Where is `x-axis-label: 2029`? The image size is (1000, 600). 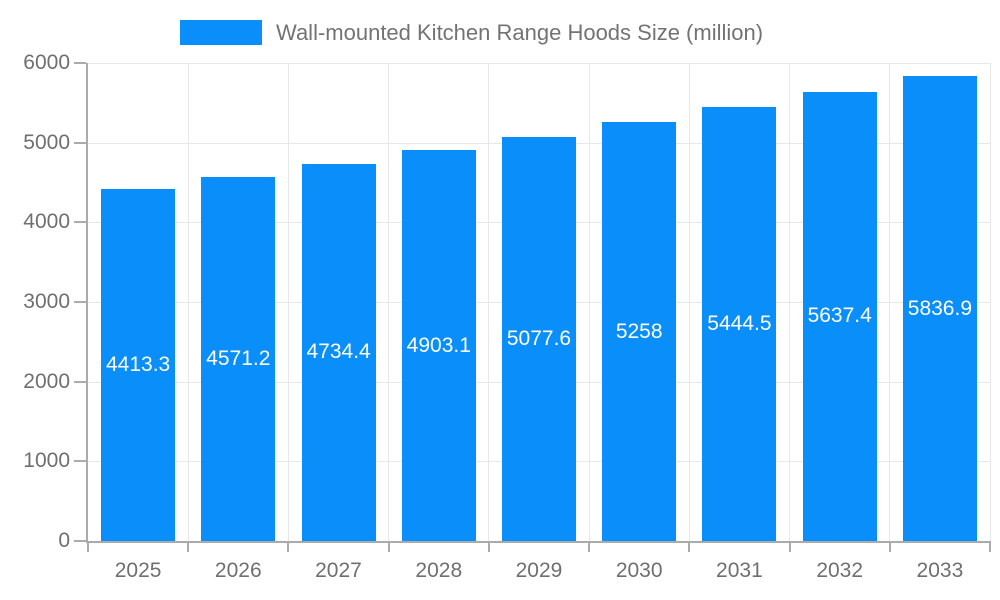 x-axis-label: 2029 is located at coordinates (539, 570).